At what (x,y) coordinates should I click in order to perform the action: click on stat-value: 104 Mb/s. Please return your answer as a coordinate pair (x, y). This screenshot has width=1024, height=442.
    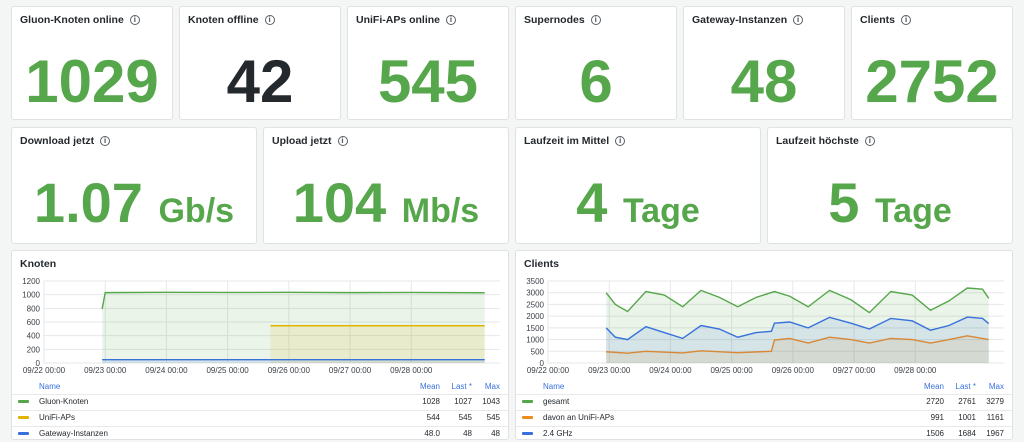
    Looking at the image, I should click on (386, 202).